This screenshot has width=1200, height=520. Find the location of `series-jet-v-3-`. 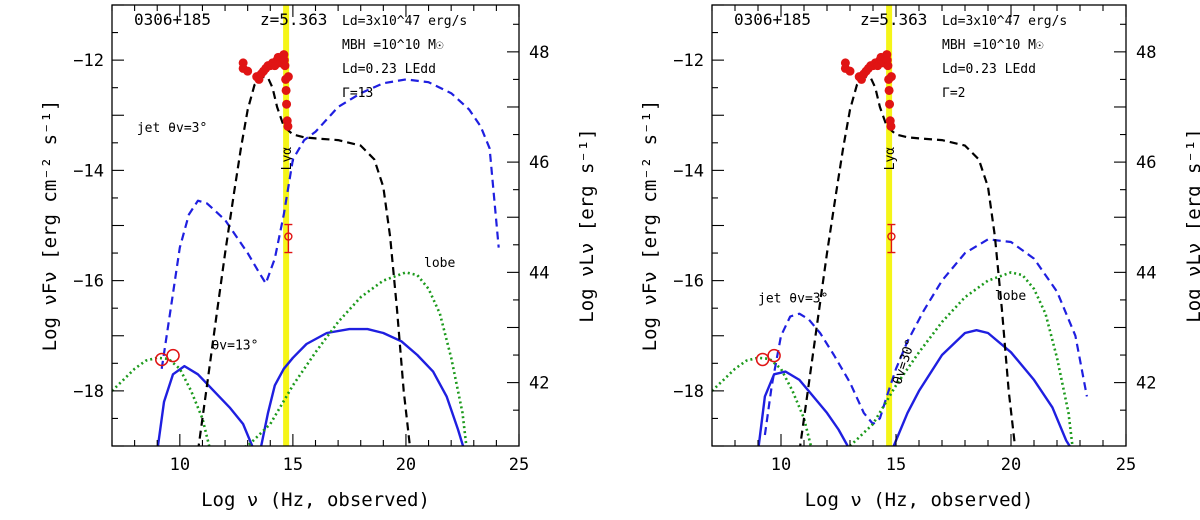

series-jet-v-3- is located at coordinates (925, 337).